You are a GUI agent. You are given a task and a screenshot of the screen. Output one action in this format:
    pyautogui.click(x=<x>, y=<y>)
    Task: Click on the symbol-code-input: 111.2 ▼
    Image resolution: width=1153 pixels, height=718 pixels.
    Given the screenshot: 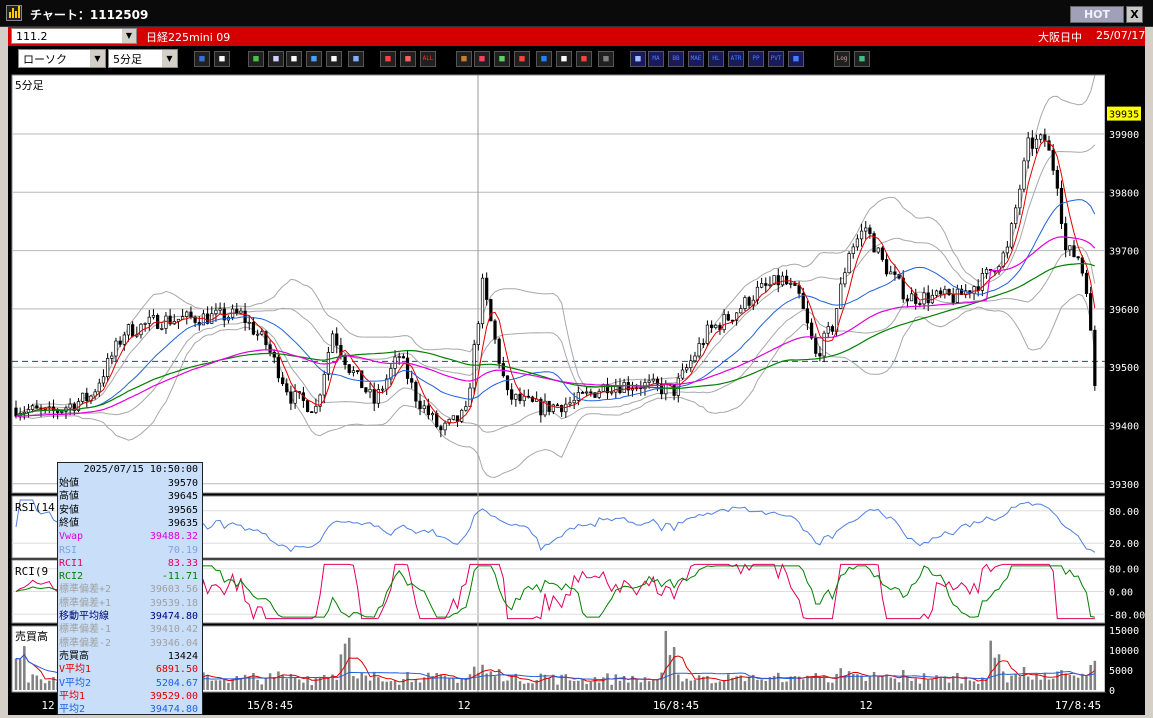 What is the action you would take?
    pyautogui.click(x=74, y=36)
    